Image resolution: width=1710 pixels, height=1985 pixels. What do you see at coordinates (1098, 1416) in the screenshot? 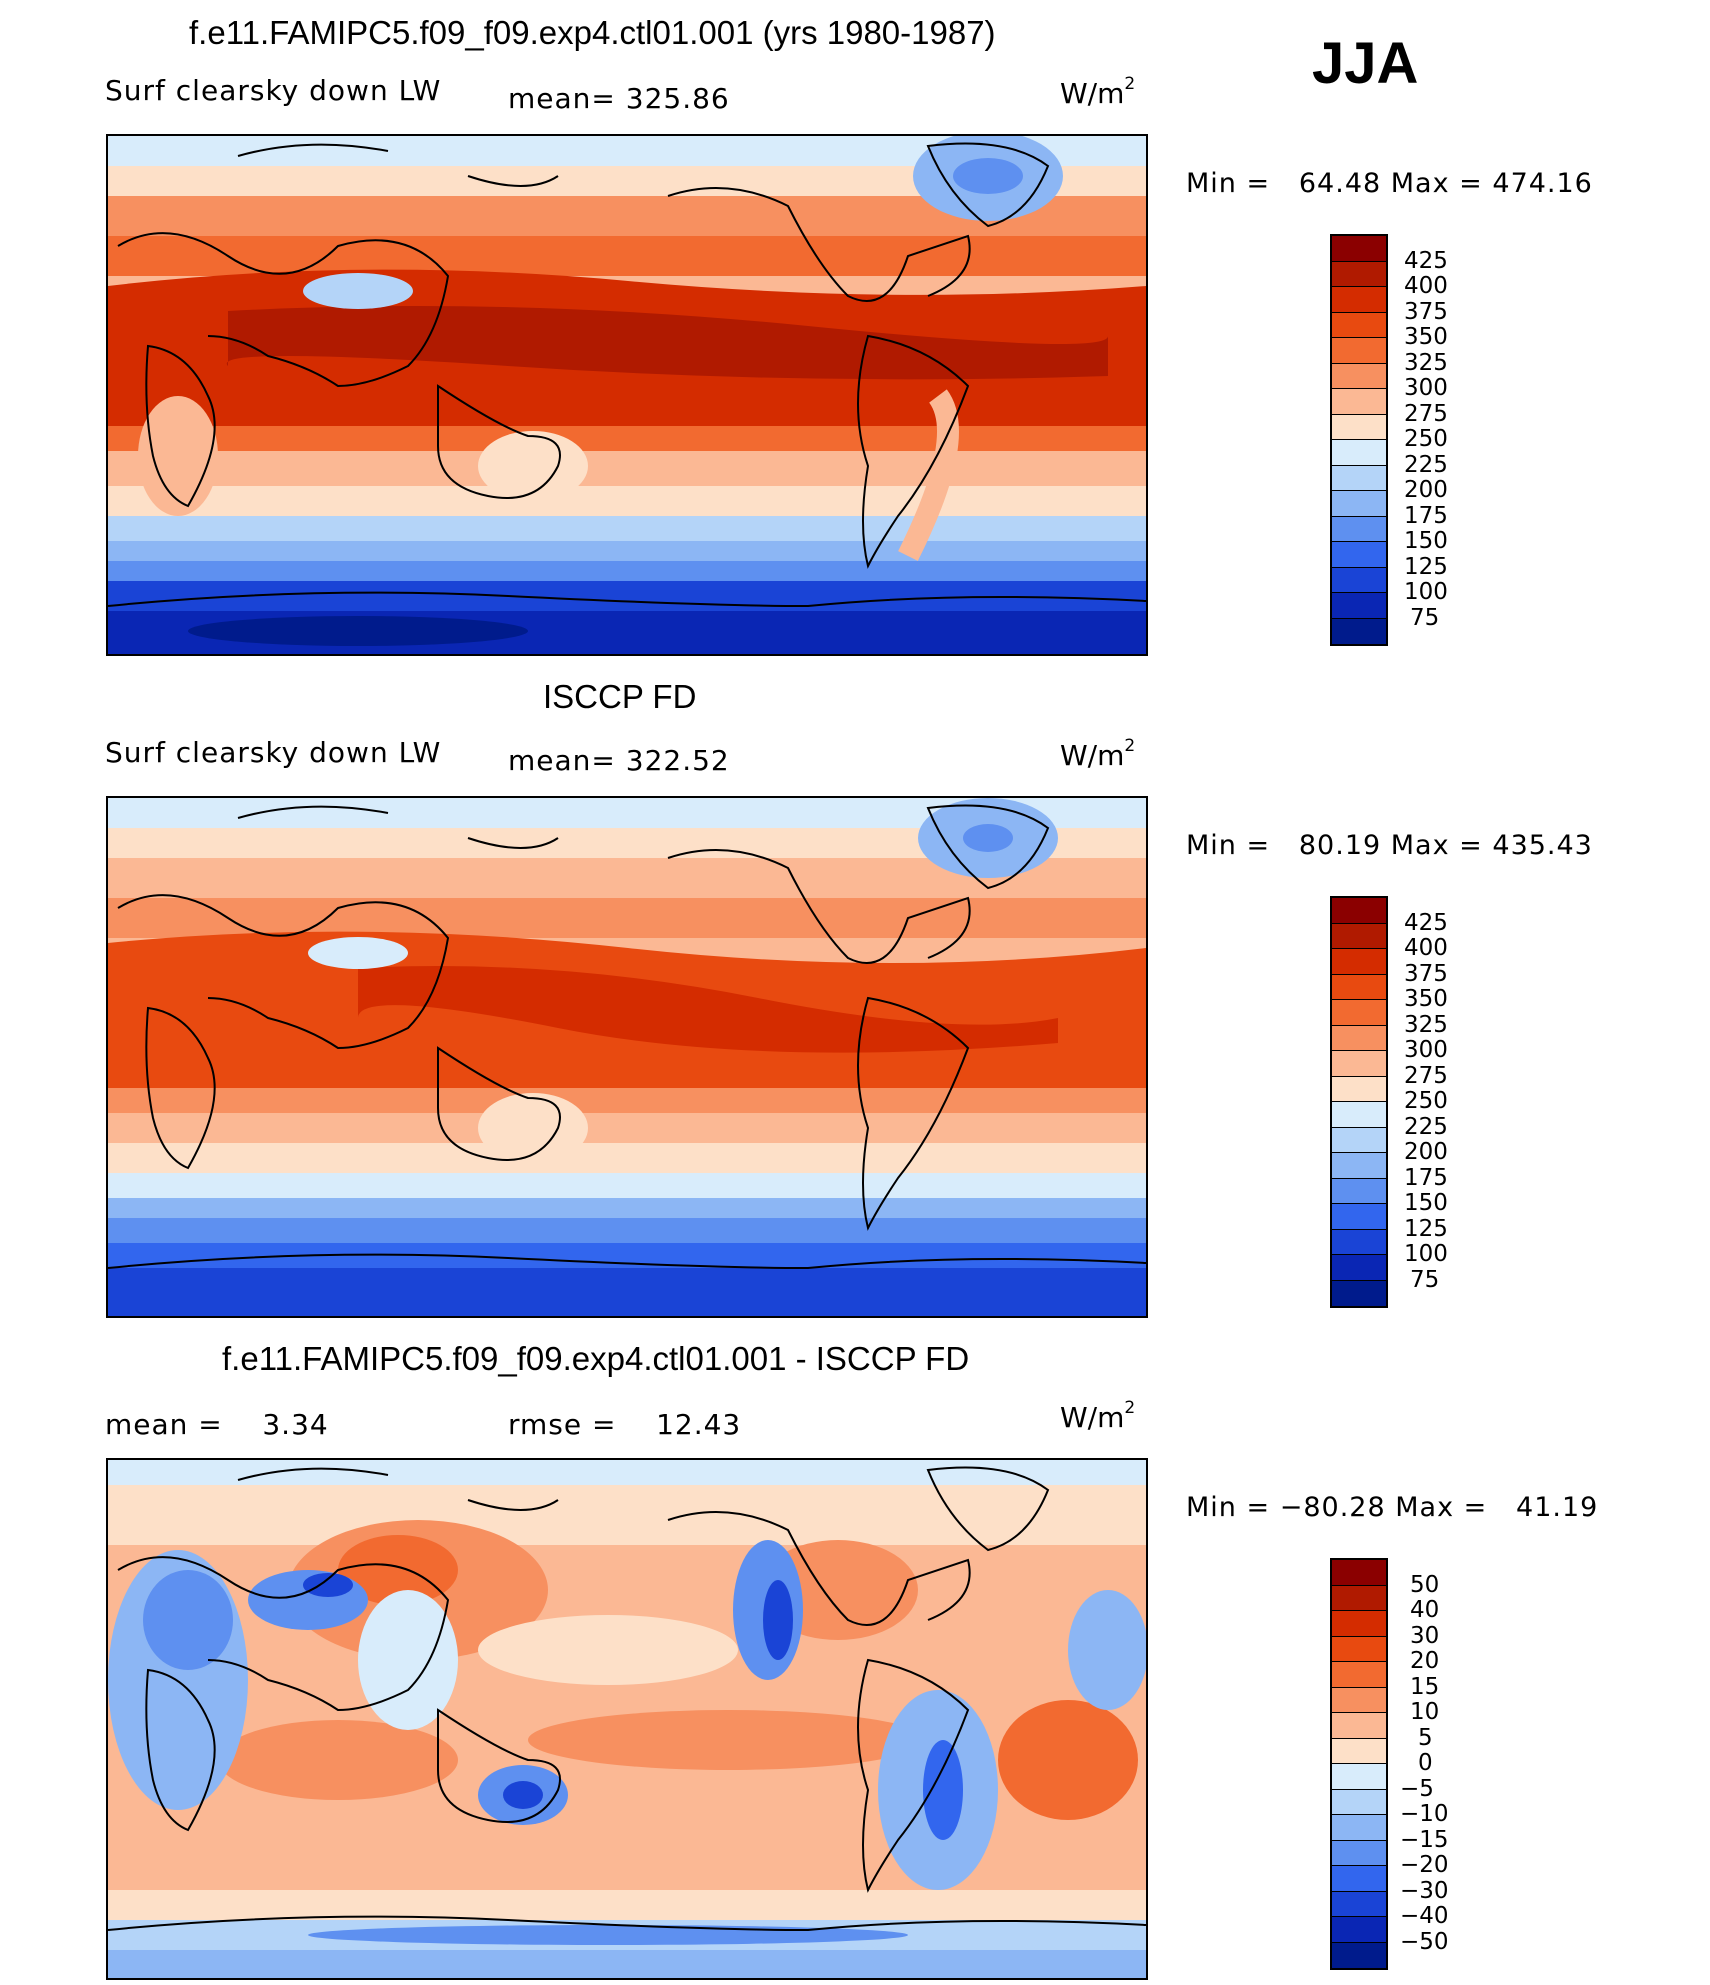
I see `panel3-units: W/m2` at bounding box center [1098, 1416].